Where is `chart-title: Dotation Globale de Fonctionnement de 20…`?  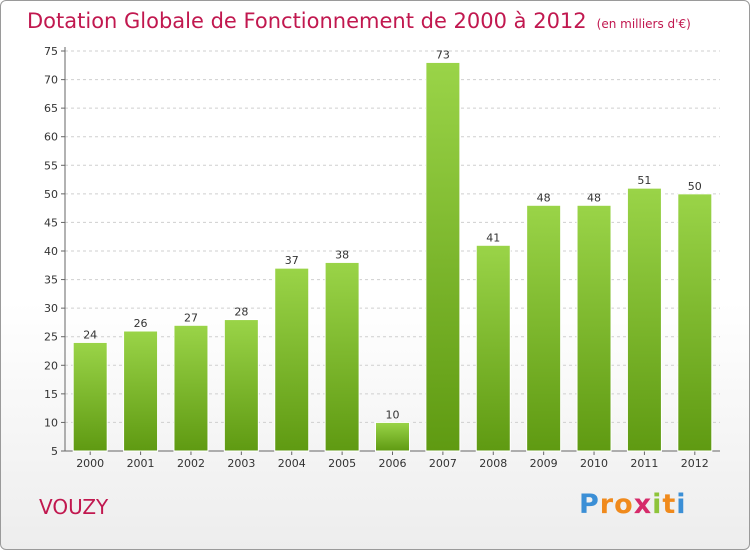 chart-title: Dotation Globale de Fonctionnement de 20… is located at coordinates (359, 21).